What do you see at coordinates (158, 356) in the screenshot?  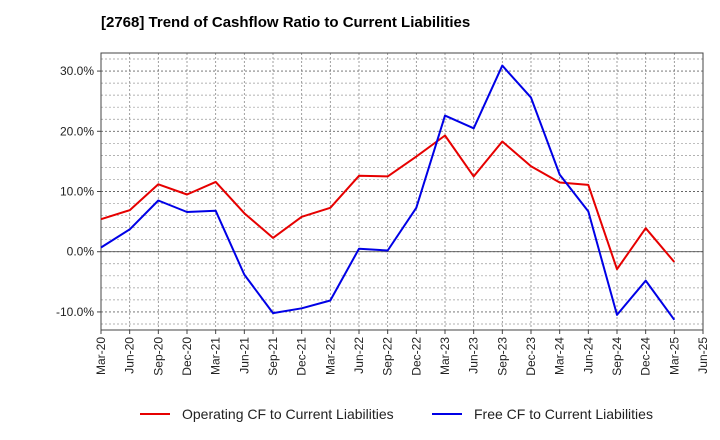 I see `x-tick-label: Sep-20` at bounding box center [158, 356].